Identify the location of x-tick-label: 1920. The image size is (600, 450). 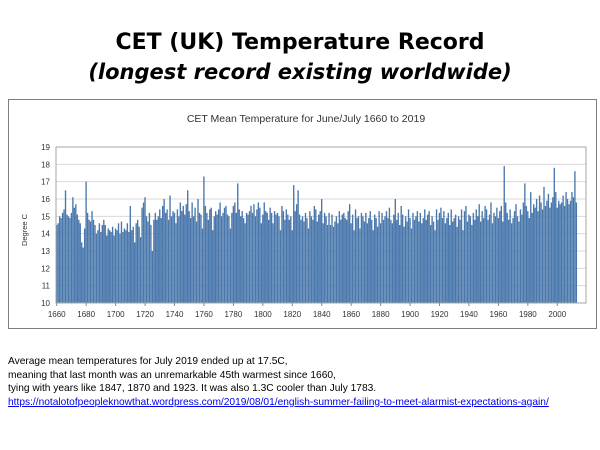
(440, 314).